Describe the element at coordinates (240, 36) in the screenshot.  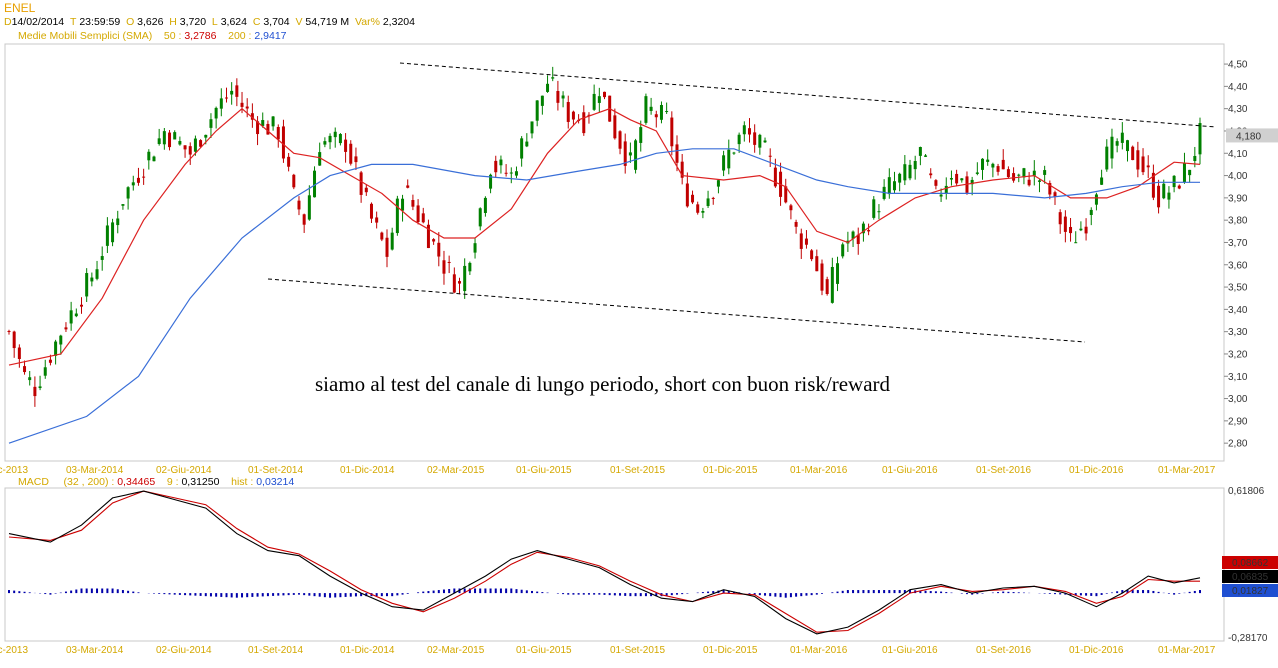
I see `sma200-label: 200 :` at that location.